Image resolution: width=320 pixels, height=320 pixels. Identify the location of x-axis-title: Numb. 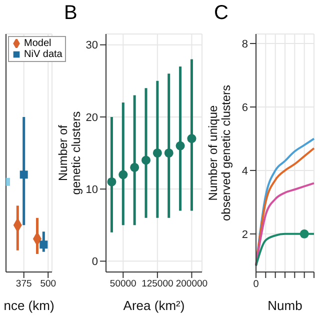
(285, 305).